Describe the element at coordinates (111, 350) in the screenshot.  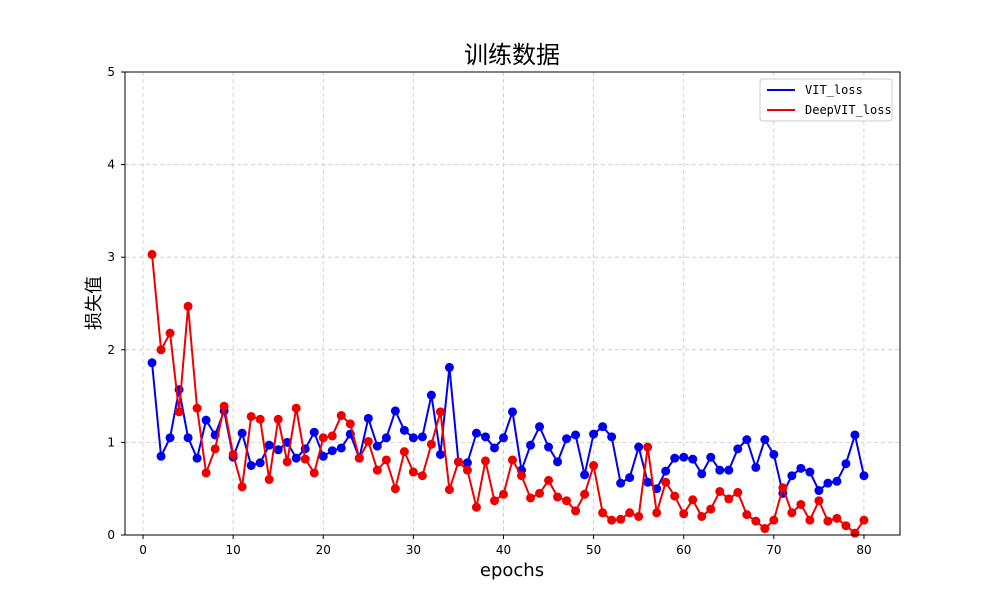
I see `y-tick-label: 2` at that location.